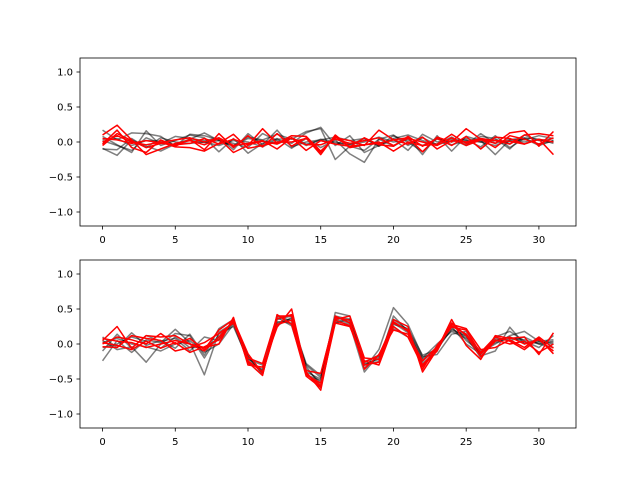 This screenshot has height=480, width=640. I want to click on bottom-x-tick-label-20: 20, so click(393, 442).